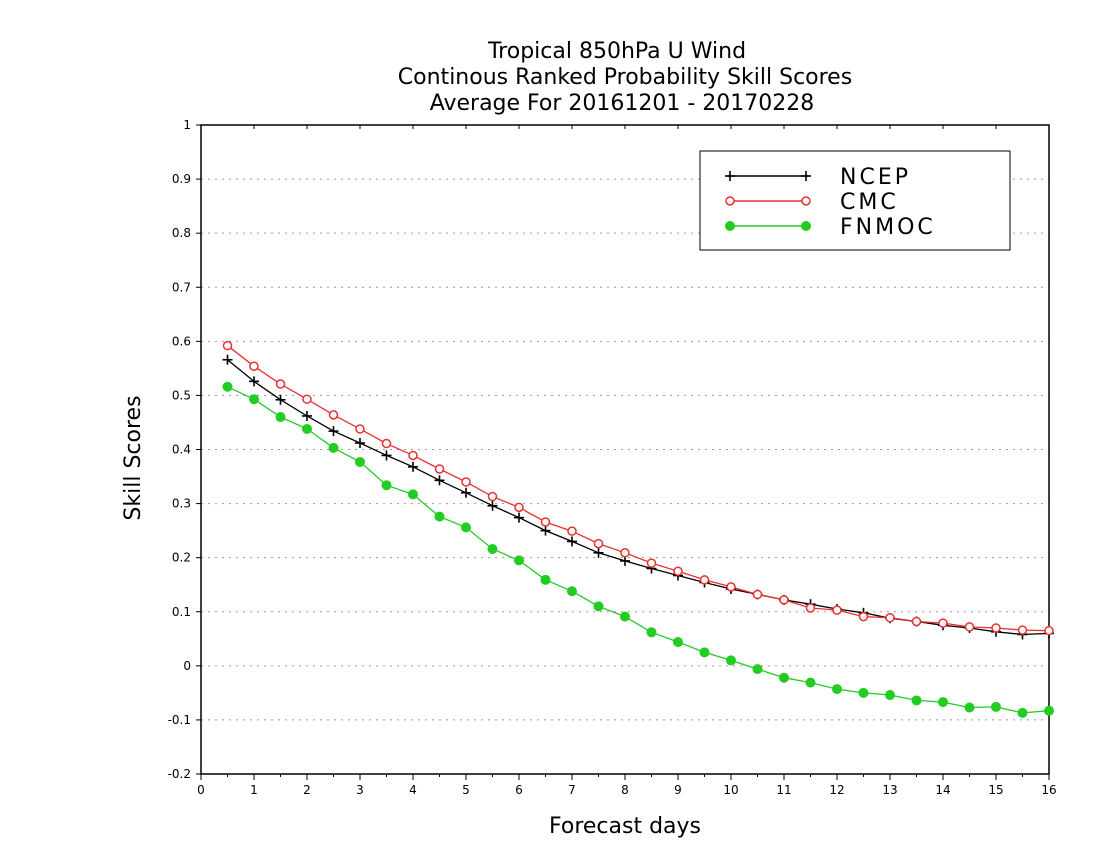 The width and height of the screenshot is (1100, 850). Describe the element at coordinates (888, 227) in the screenshot. I see `legend-label-fnmoc: FNMOC` at that location.